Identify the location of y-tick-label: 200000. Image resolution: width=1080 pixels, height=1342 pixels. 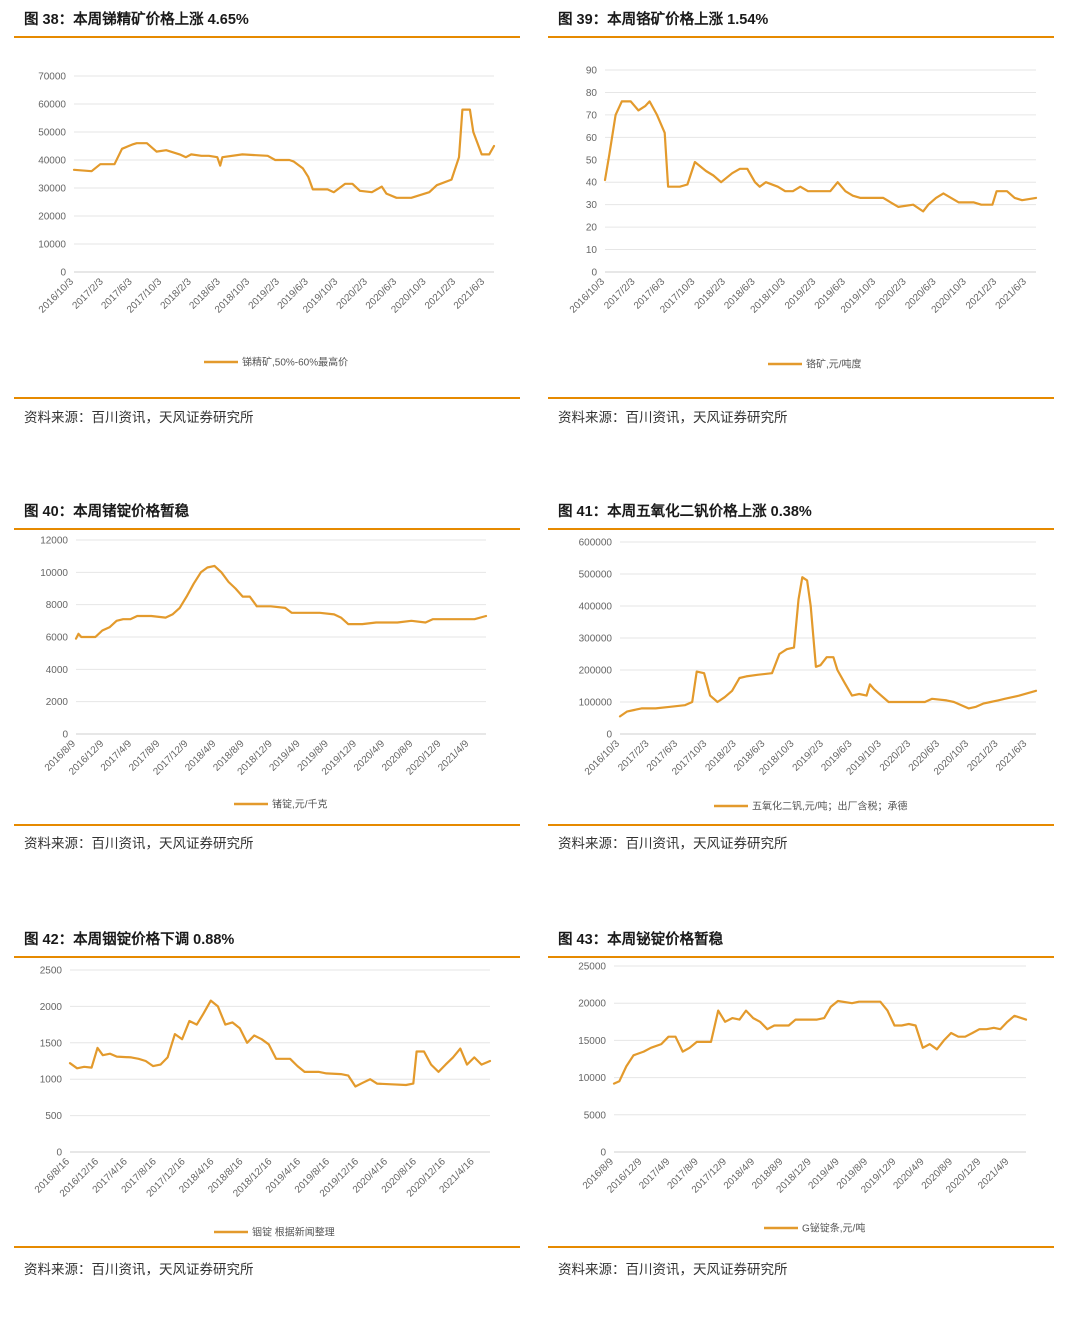
(596, 671).